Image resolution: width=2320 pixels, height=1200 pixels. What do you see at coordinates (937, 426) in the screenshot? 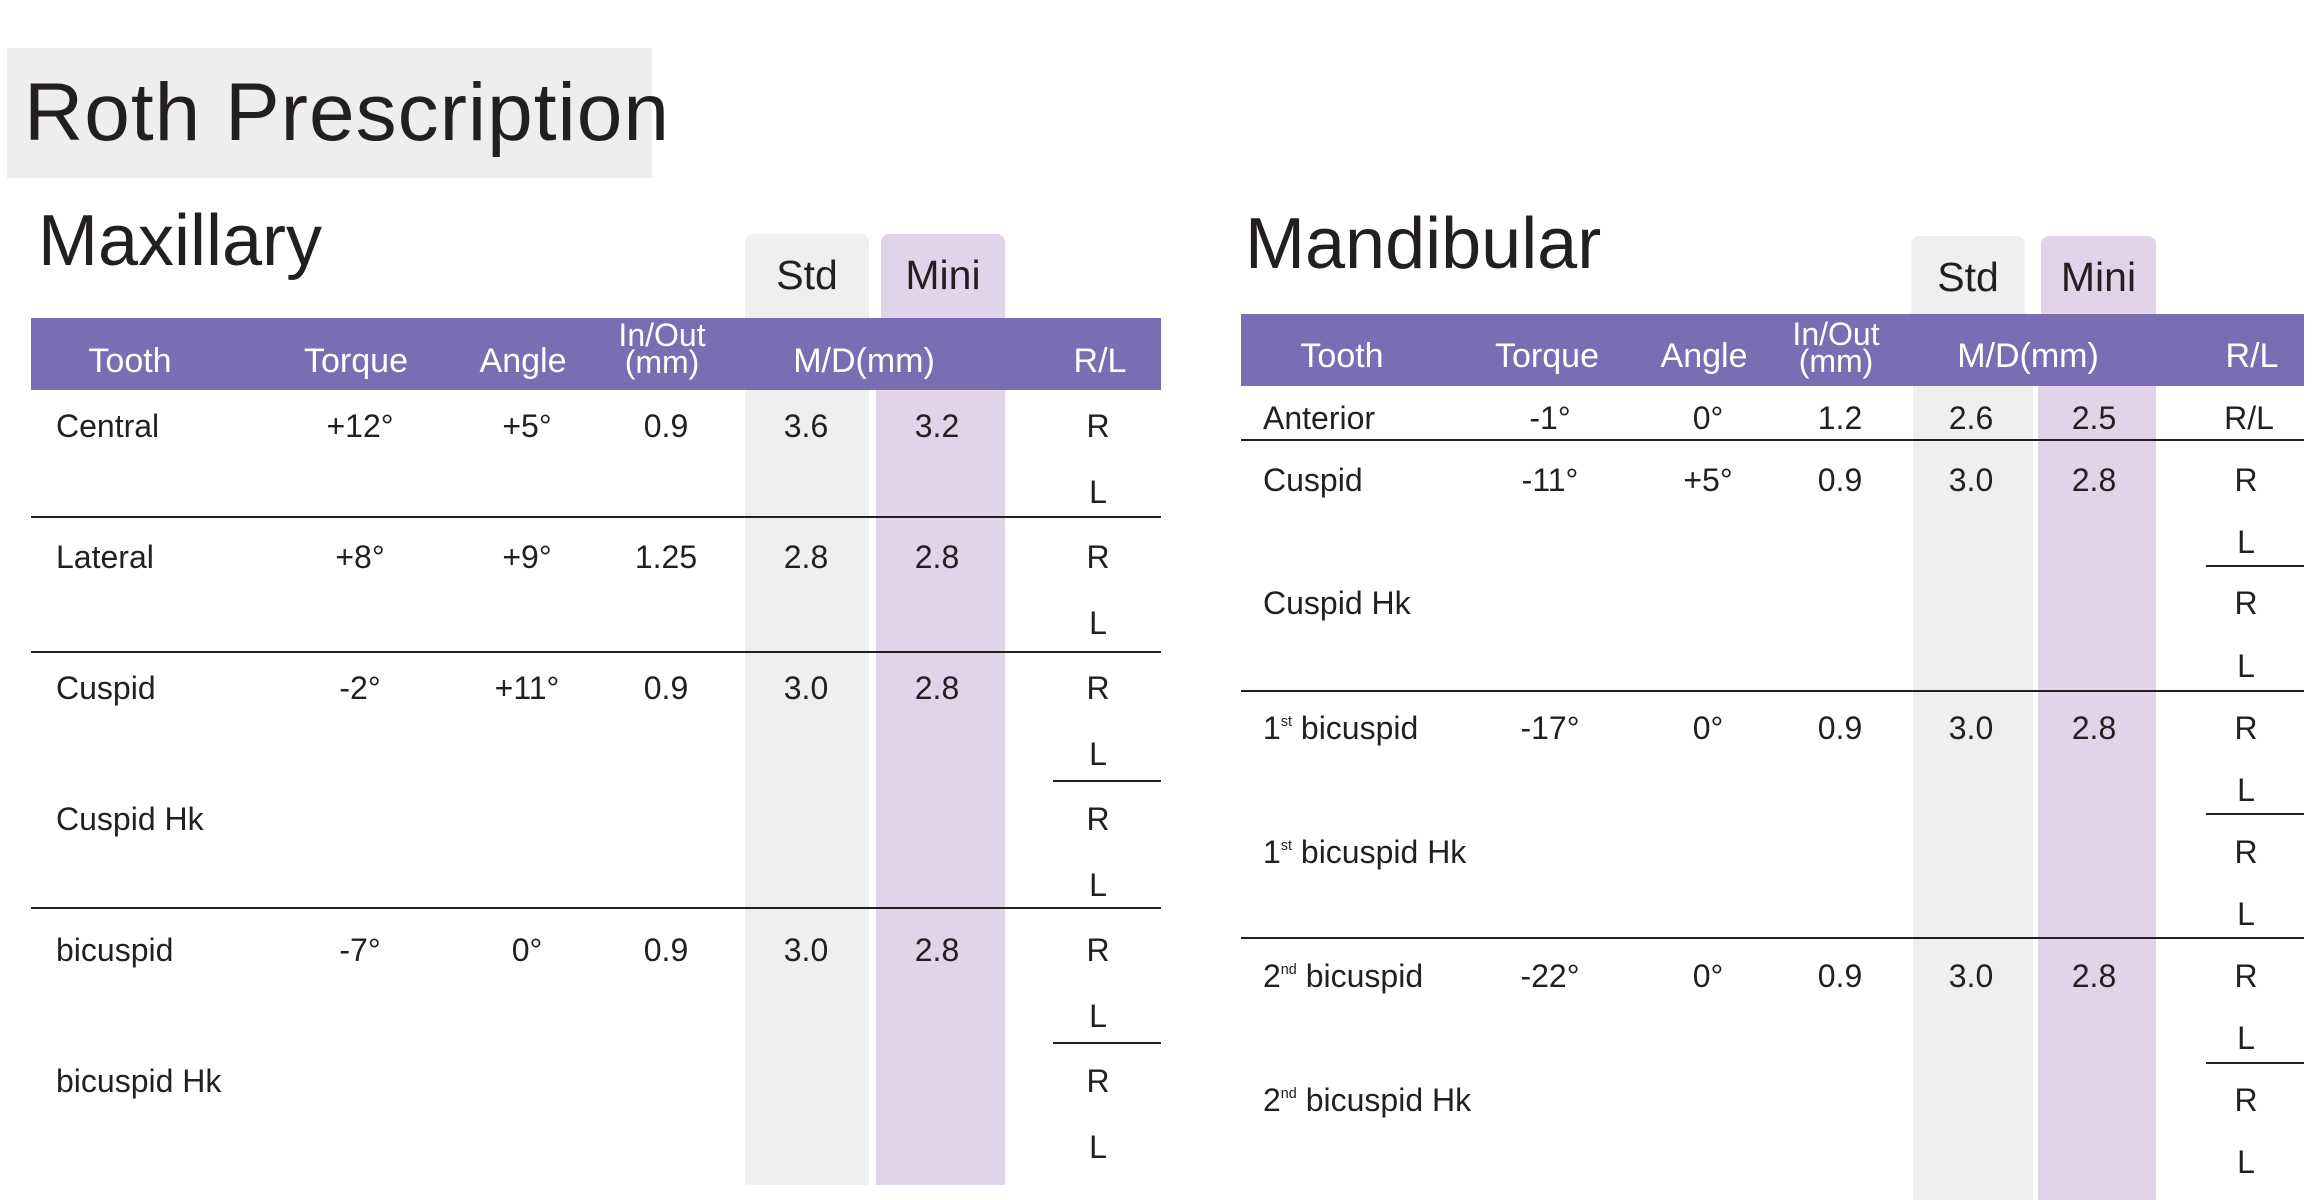
I see `mini-cell: 3.2` at bounding box center [937, 426].